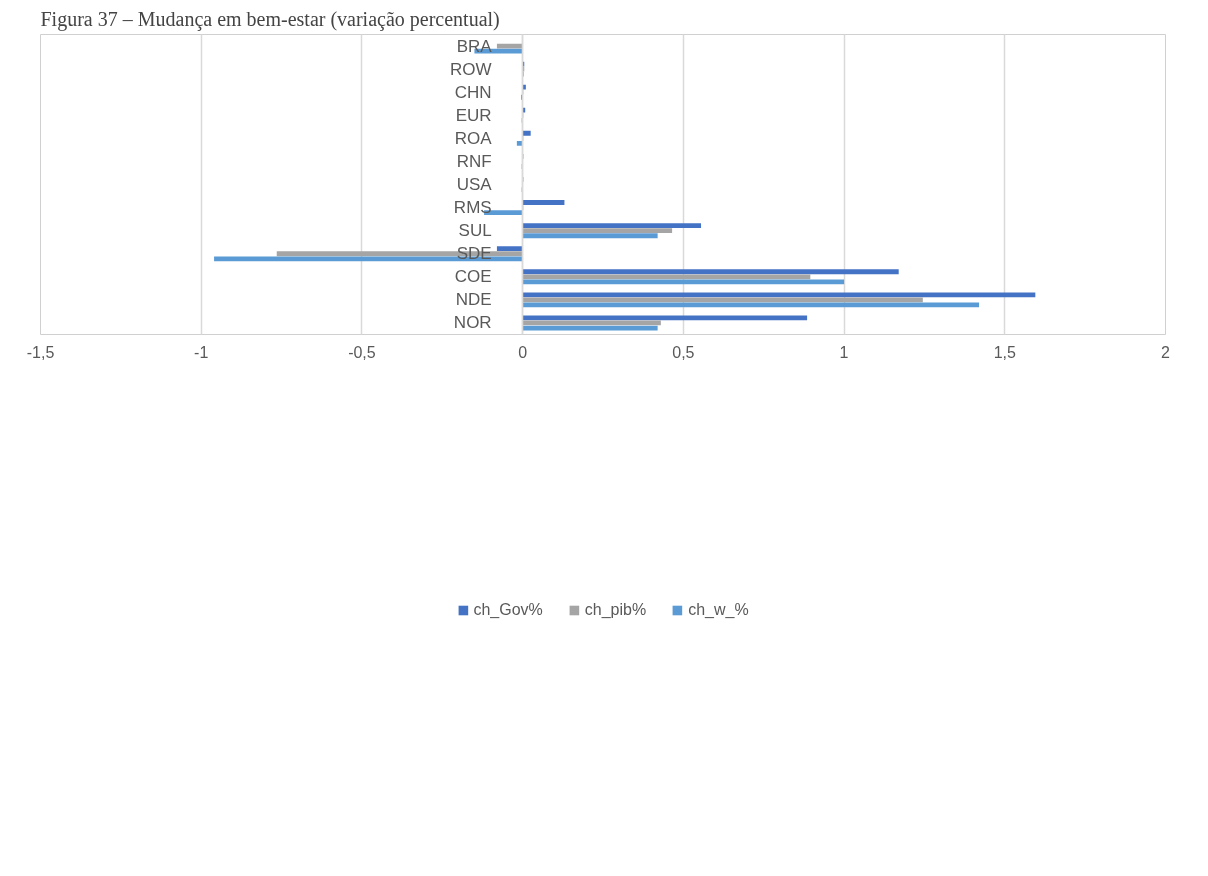 This screenshot has width=1208, height=876. Describe the element at coordinates (844, 352) in the screenshot. I see `x-tick-label: 1` at that location.